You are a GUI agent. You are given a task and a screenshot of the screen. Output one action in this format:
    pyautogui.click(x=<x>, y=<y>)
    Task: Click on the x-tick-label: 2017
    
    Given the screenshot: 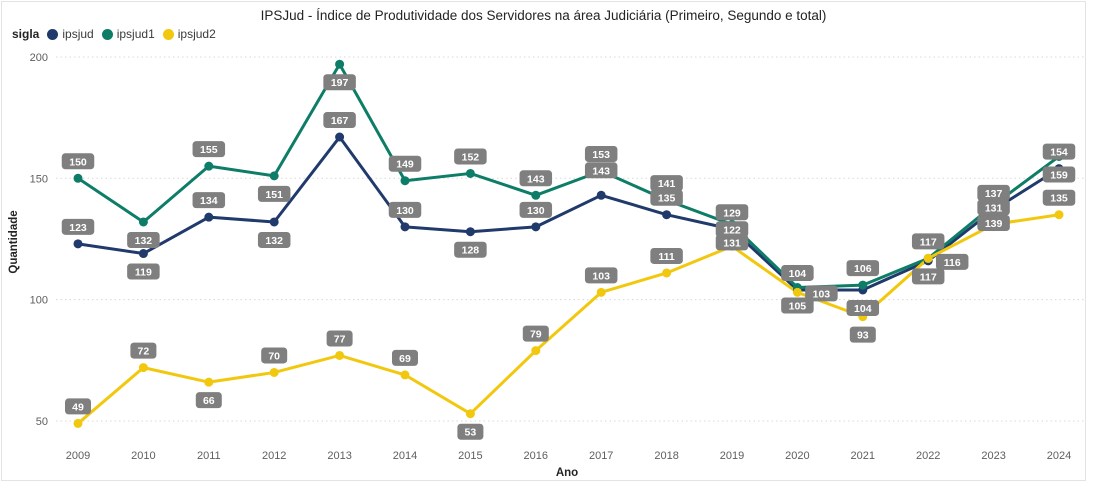 What is the action you would take?
    pyautogui.click(x=601, y=456)
    